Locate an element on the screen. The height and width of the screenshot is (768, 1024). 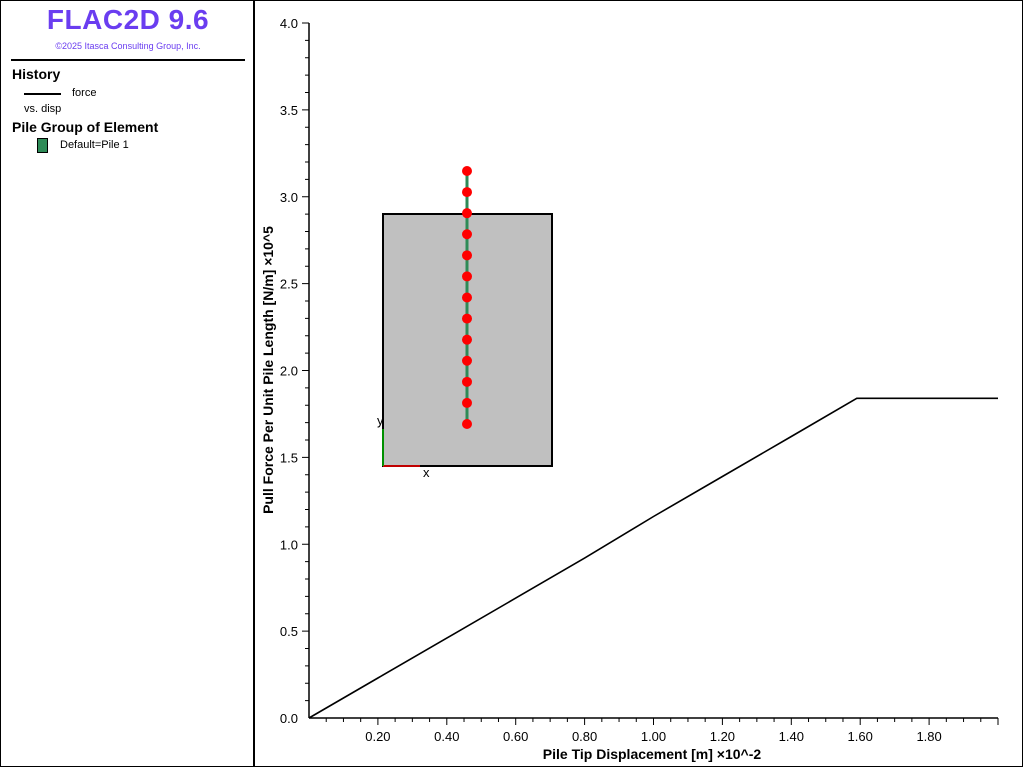
y-tick-label: 3.0 is located at coordinates (289, 197).